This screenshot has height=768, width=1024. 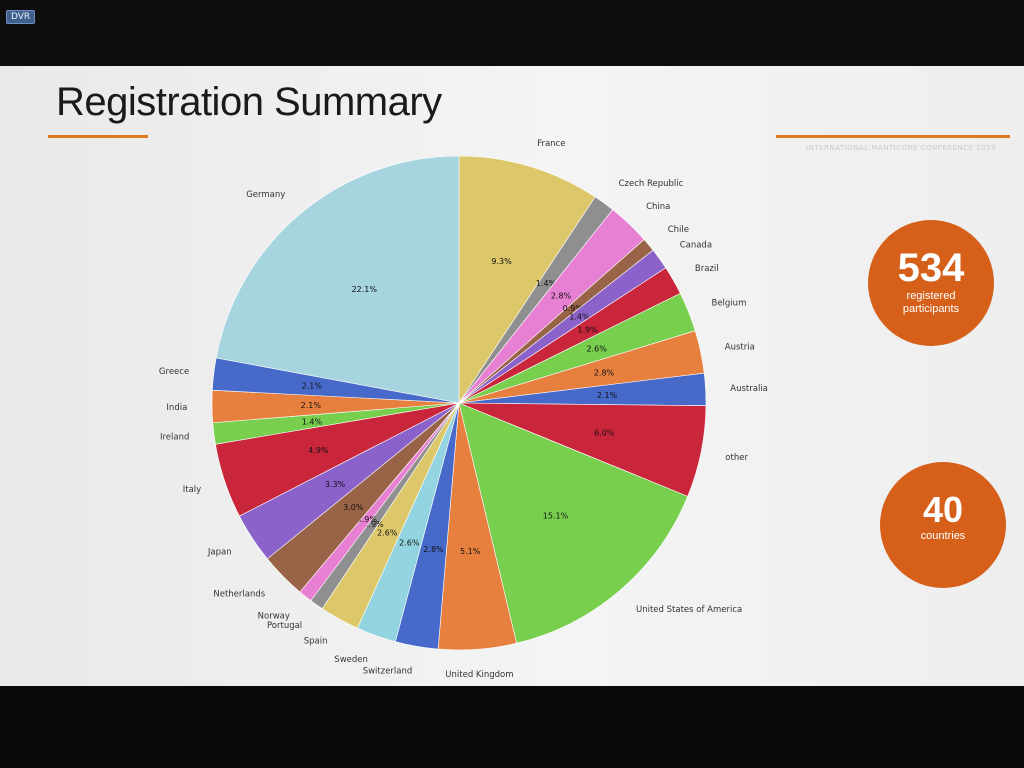 I want to click on slide-title: Registration Summary, so click(x=249, y=102).